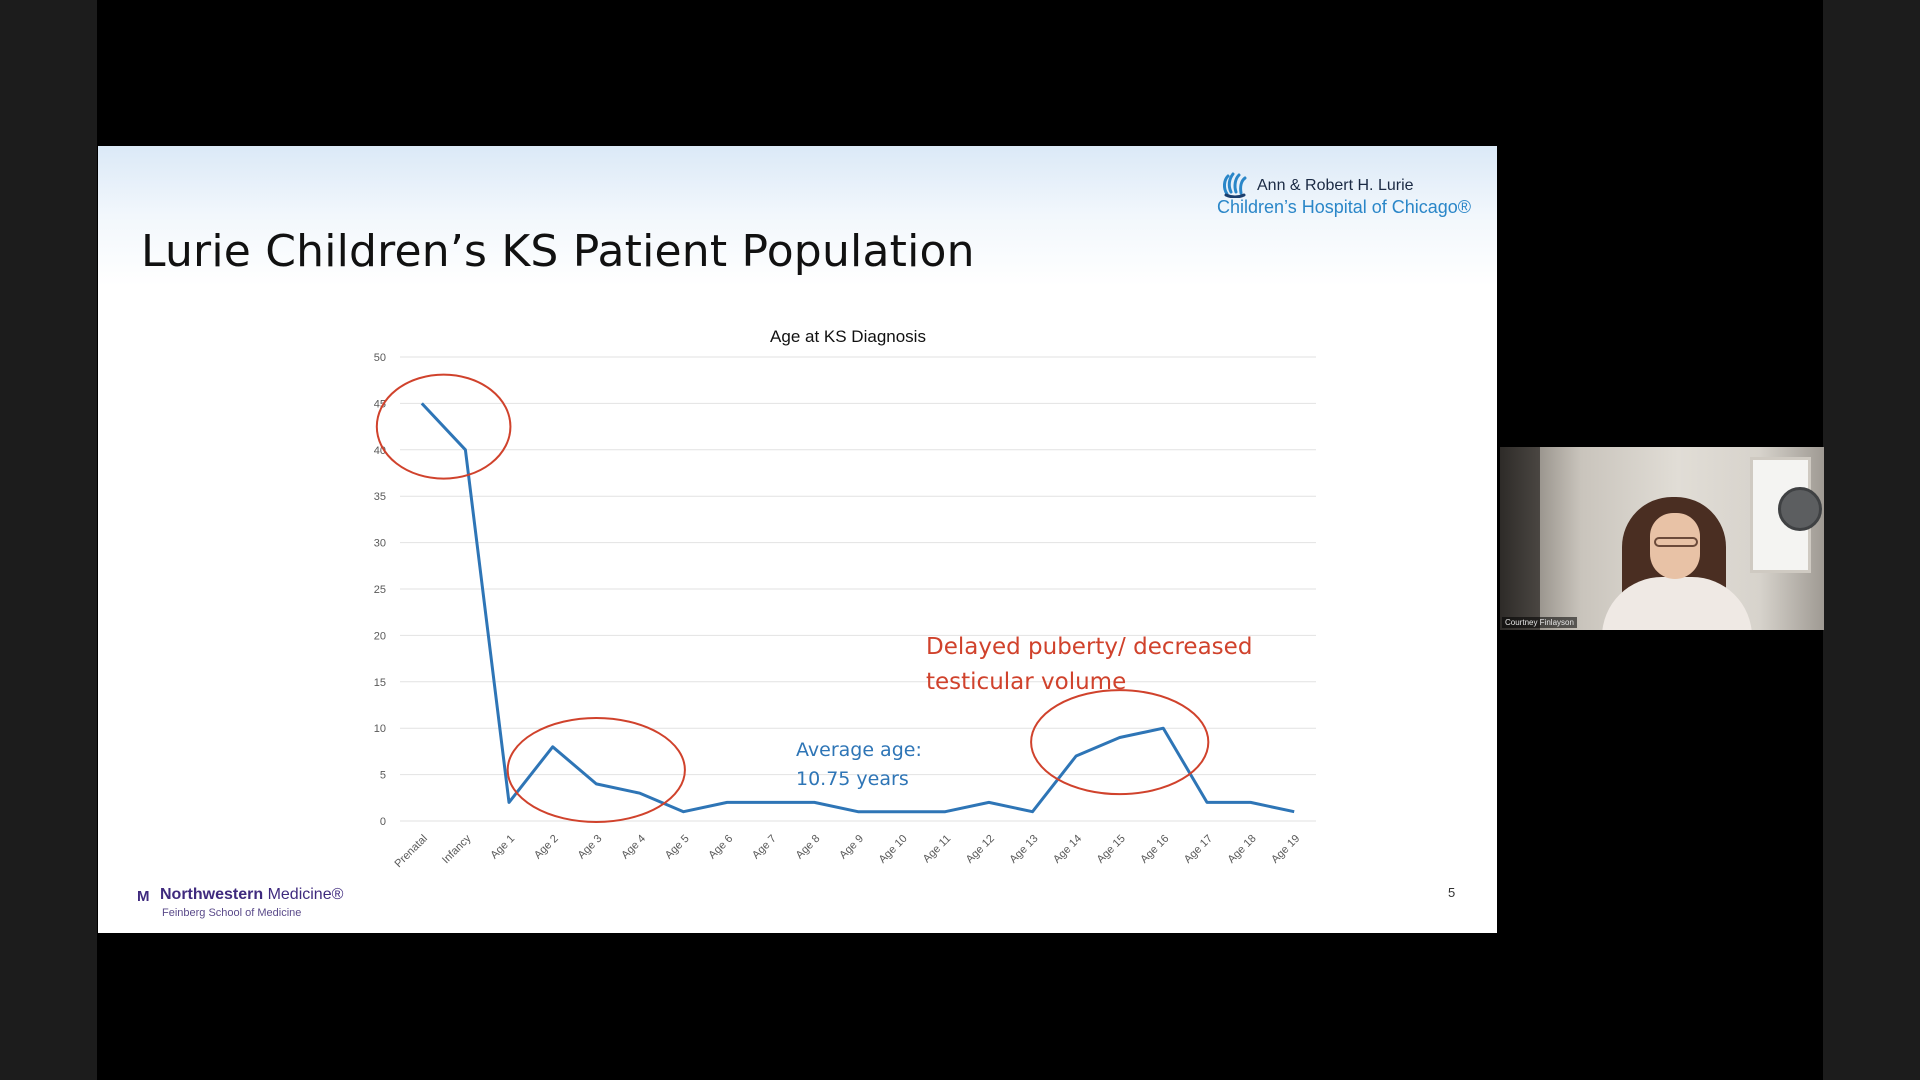  What do you see at coordinates (457, 849) in the screenshot?
I see `x-tick-label: Infancy` at bounding box center [457, 849].